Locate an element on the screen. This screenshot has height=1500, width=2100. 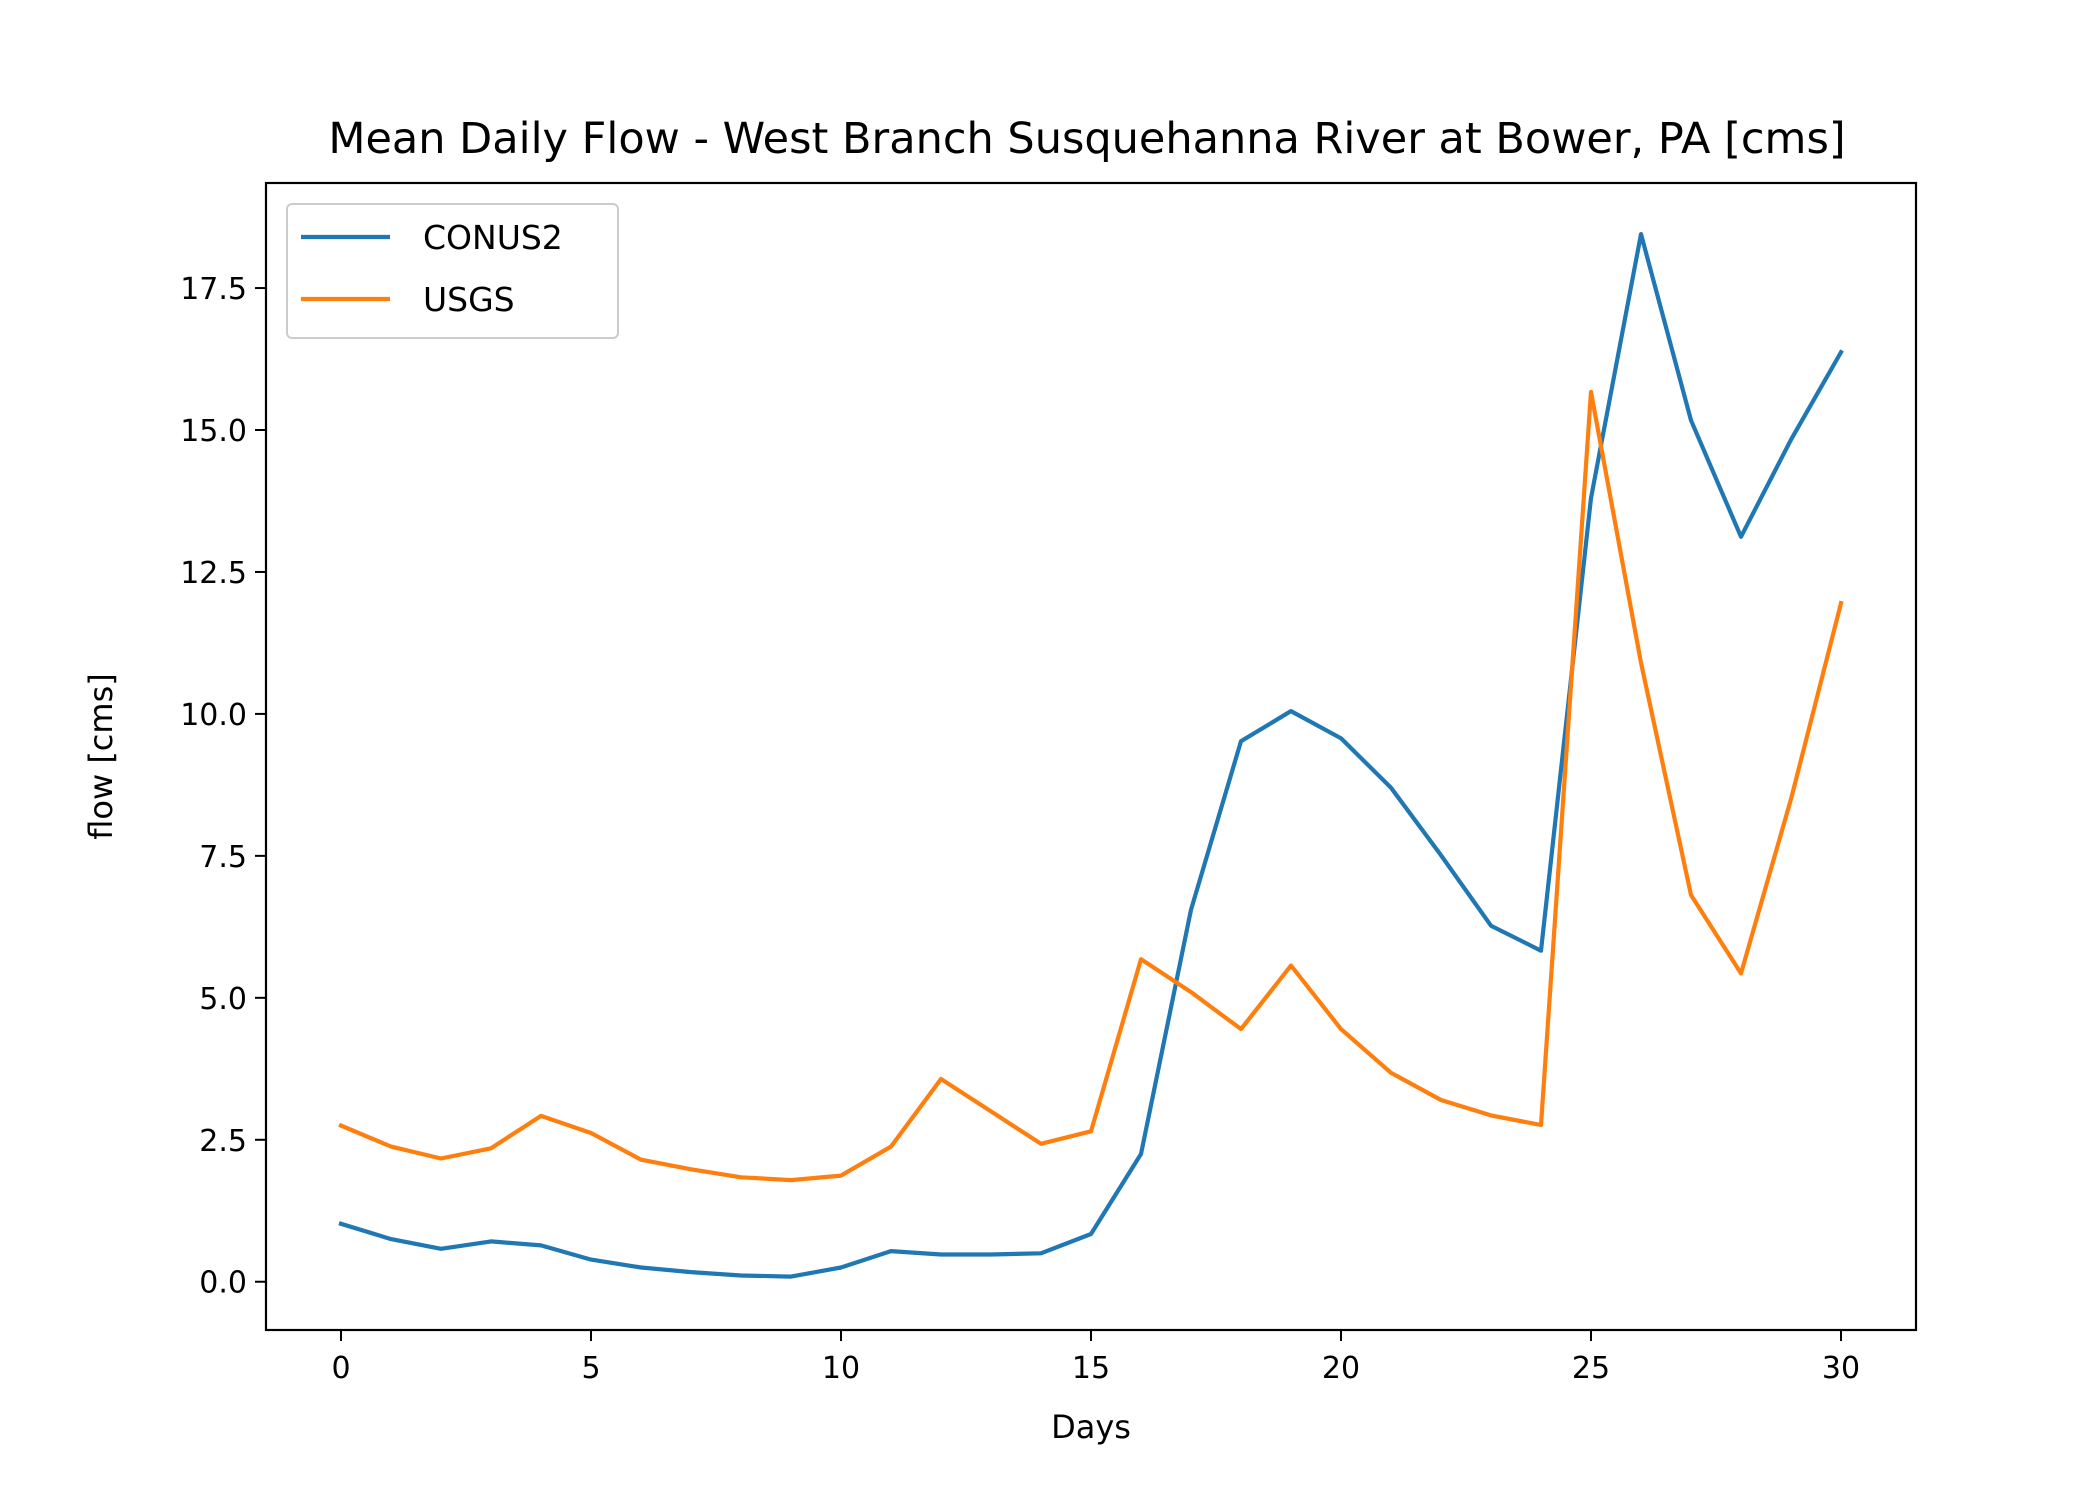
y-tick-label: 12.5 is located at coordinates (213, 573).